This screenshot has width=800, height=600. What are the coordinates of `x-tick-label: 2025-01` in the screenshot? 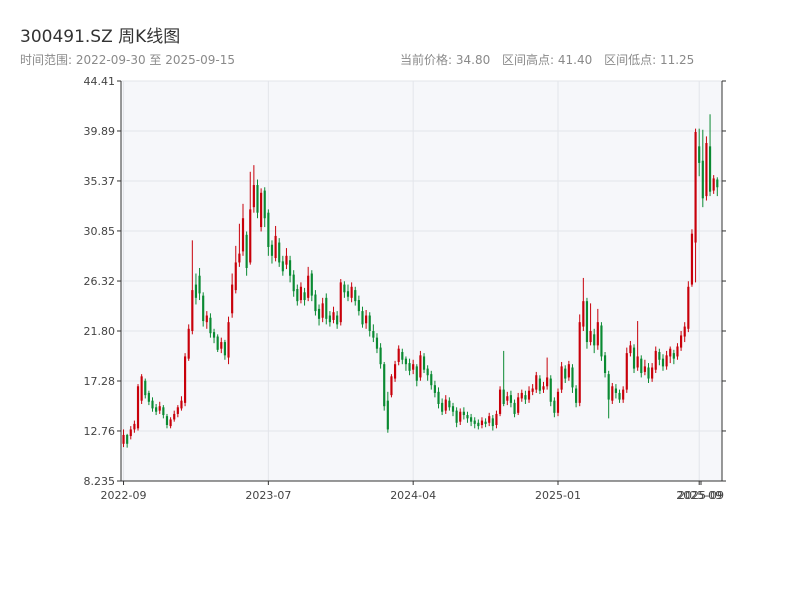 It's located at (558, 495).